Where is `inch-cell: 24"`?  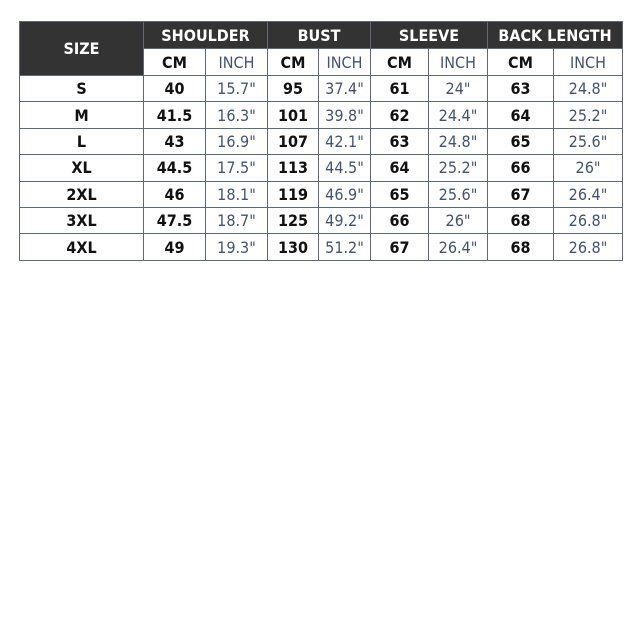 inch-cell: 24" is located at coordinates (458, 88).